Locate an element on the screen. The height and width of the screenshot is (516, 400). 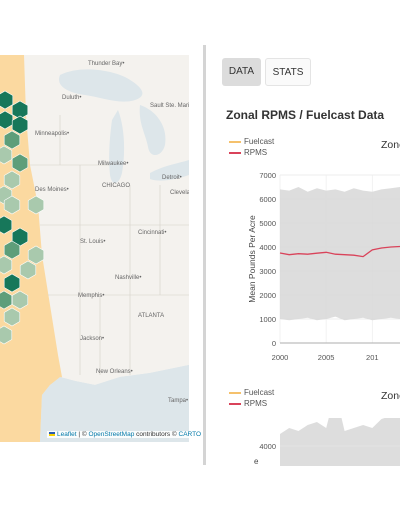
hex-grid is located at coordinates (22, 217).